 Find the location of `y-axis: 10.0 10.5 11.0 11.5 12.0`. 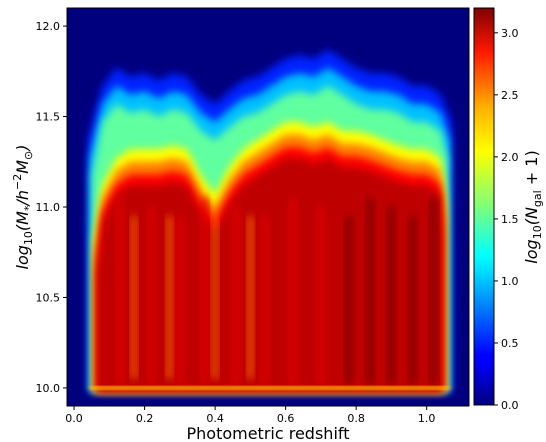

y-axis: 10.0 10.5 11.0 11.5 12.0 is located at coordinates (51, 207).